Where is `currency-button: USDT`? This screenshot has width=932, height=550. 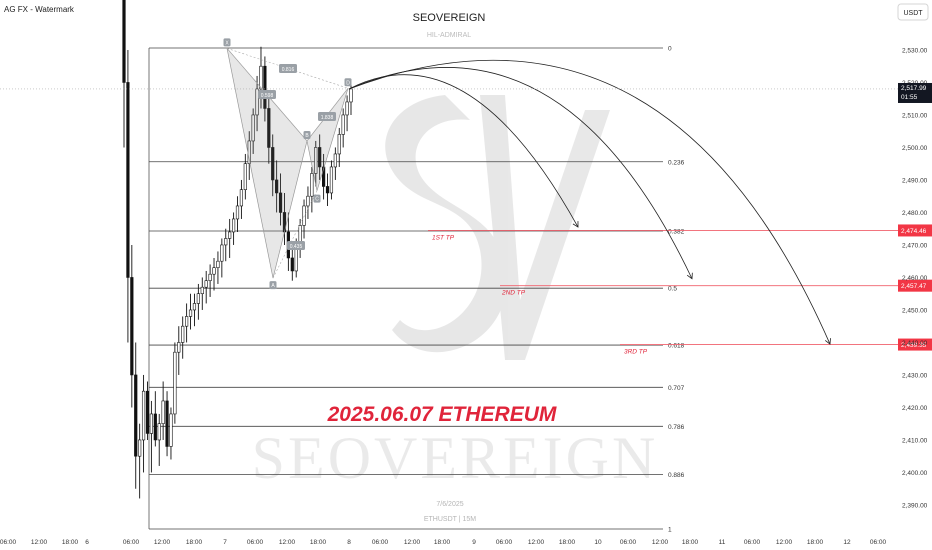
currency-button: USDT is located at coordinates (913, 12).